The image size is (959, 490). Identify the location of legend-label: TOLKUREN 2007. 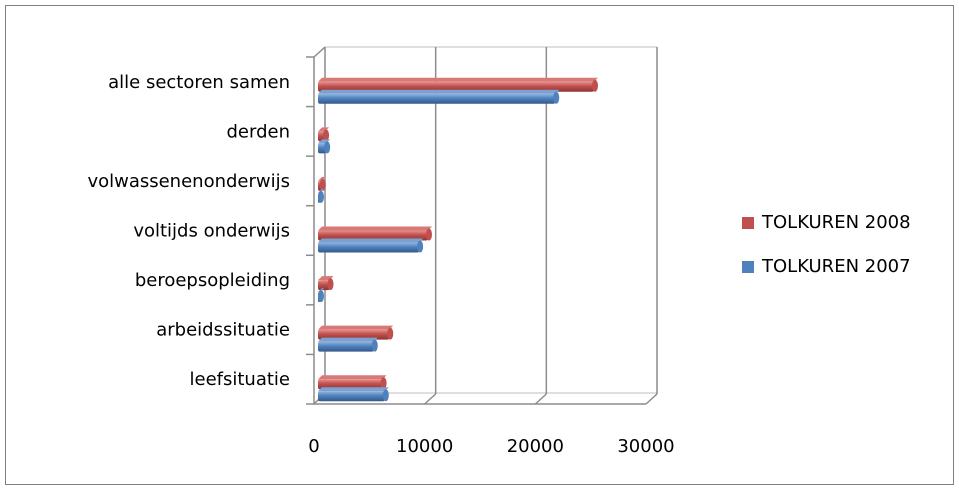
(836, 266).